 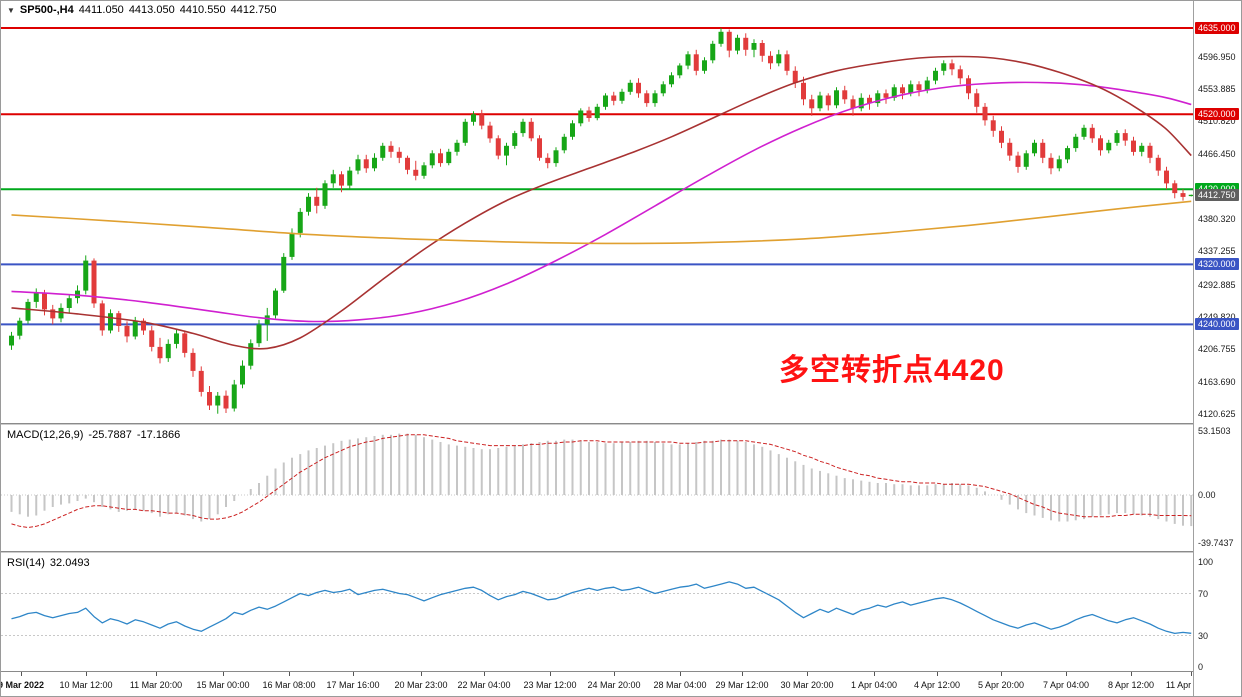 I want to click on ohlc-low-value: 4410.550, so click(x=202, y=10).